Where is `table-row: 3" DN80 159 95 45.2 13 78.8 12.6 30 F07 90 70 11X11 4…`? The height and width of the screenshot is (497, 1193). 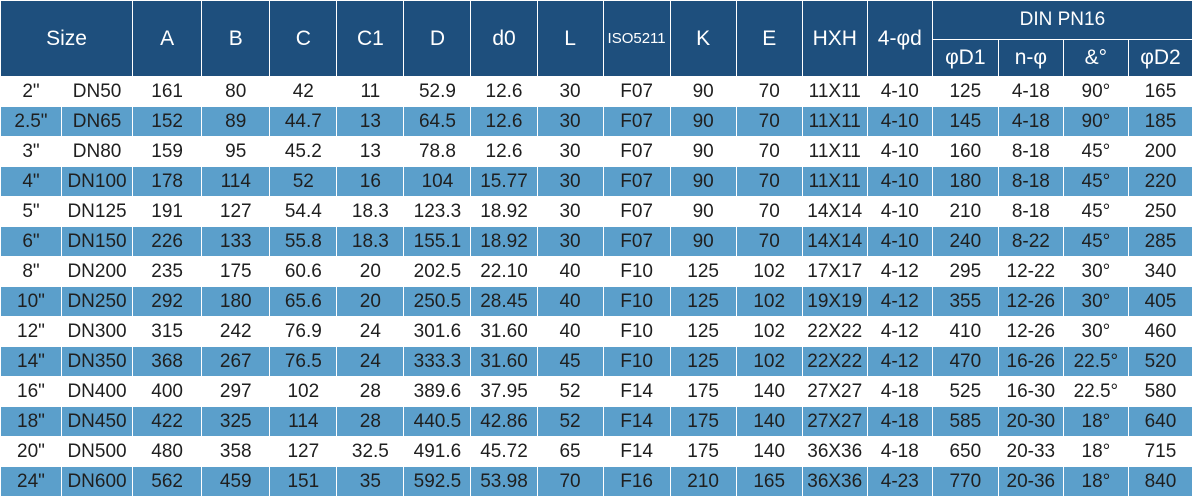 table-row: 3" DN80 159 95 45.2 13 78.8 12.6 30 F07 90 70 11X11 4… is located at coordinates (596, 151).